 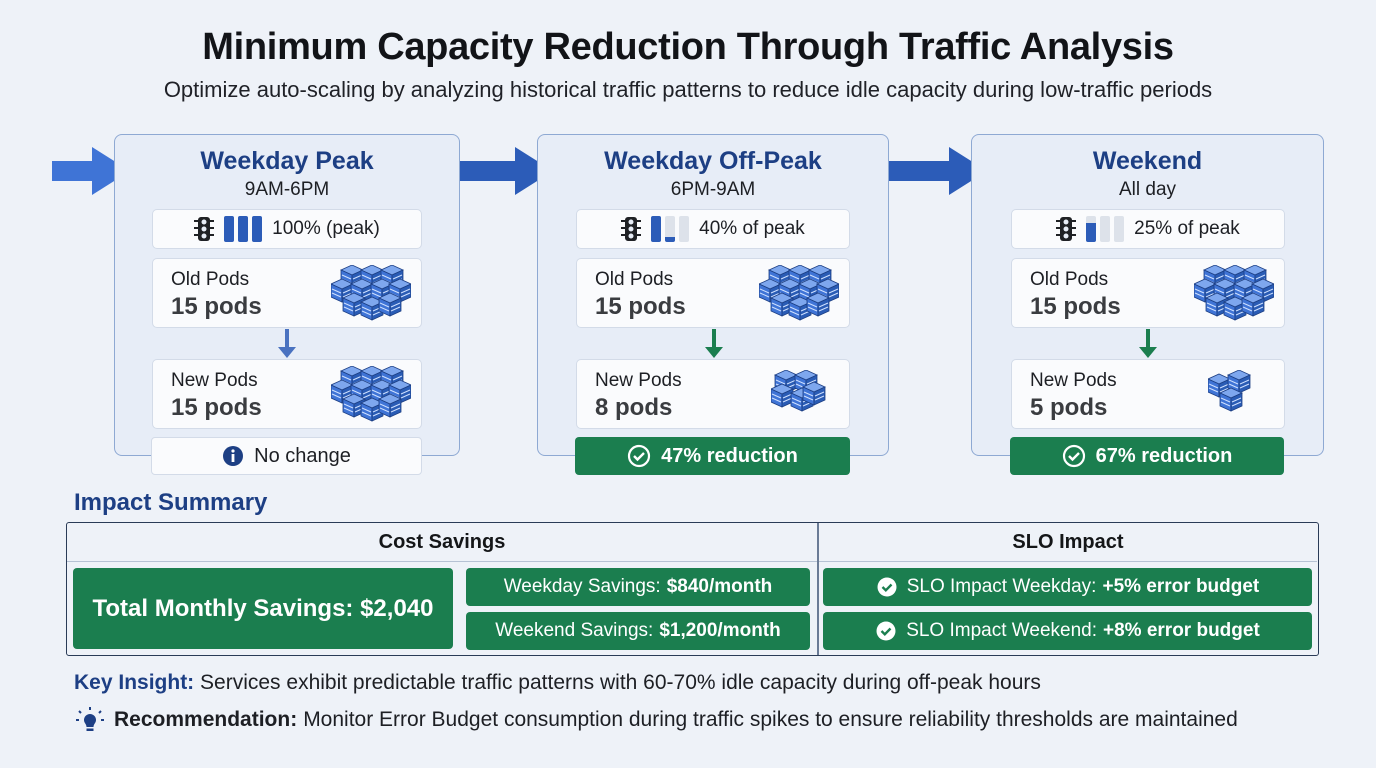 I want to click on weekday-savings-label: Weekday Savings:, so click(x=582, y=586).